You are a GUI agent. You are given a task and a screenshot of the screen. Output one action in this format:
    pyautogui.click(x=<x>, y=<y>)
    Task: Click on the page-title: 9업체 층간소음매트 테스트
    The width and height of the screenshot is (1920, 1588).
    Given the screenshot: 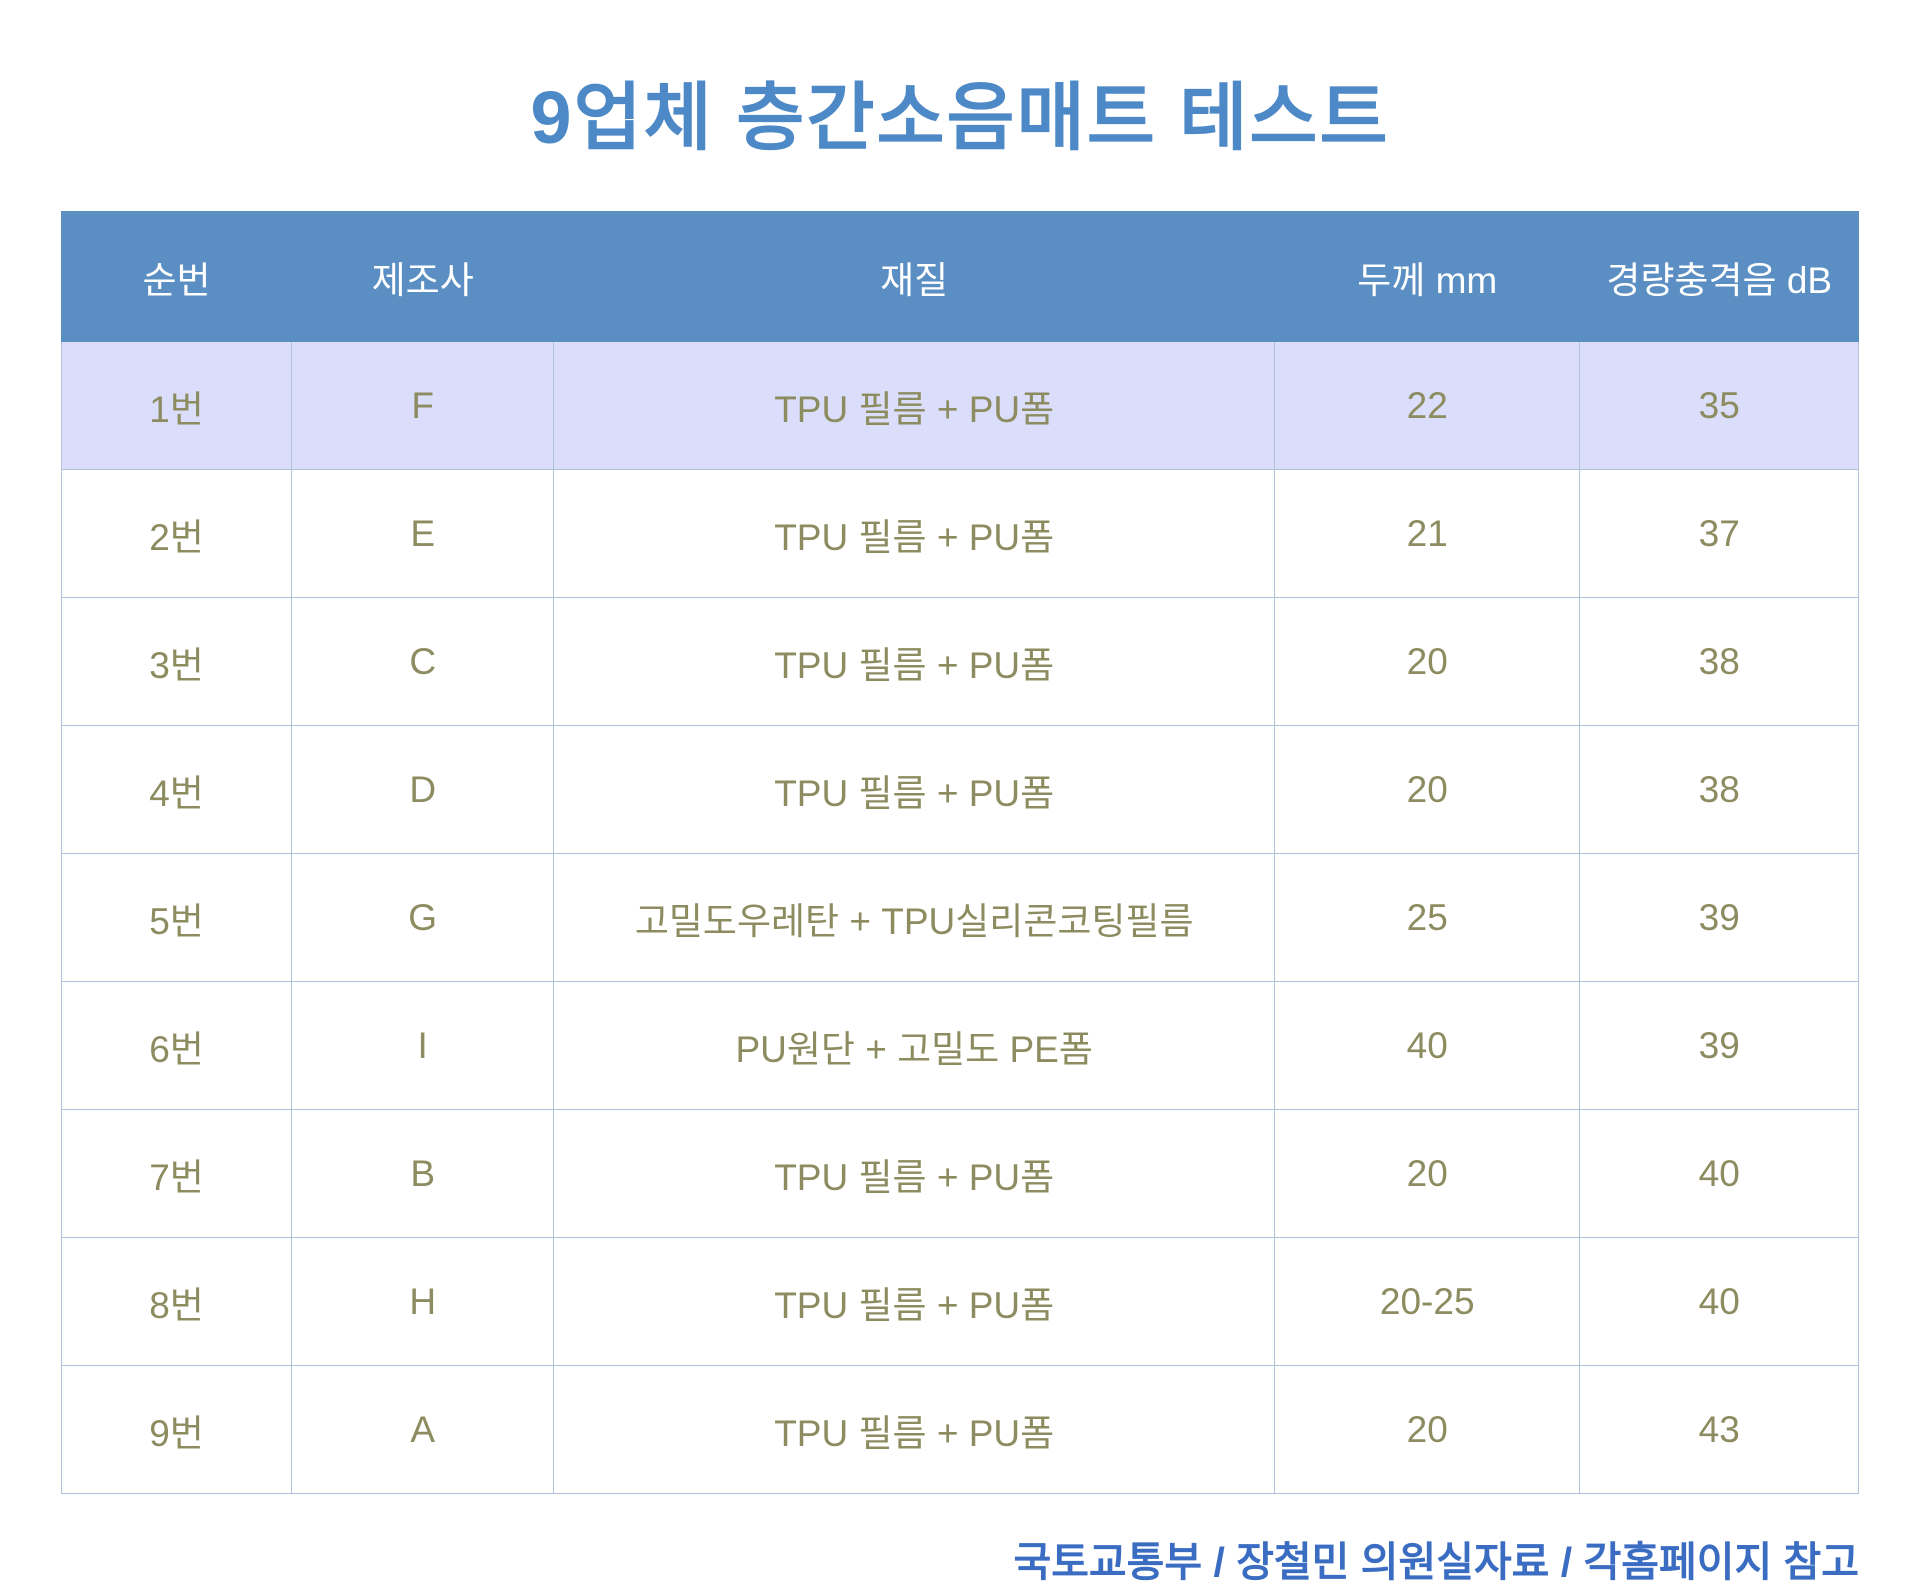 What is the action you would take?
    pyautogui.click(x=960, y=117)
    